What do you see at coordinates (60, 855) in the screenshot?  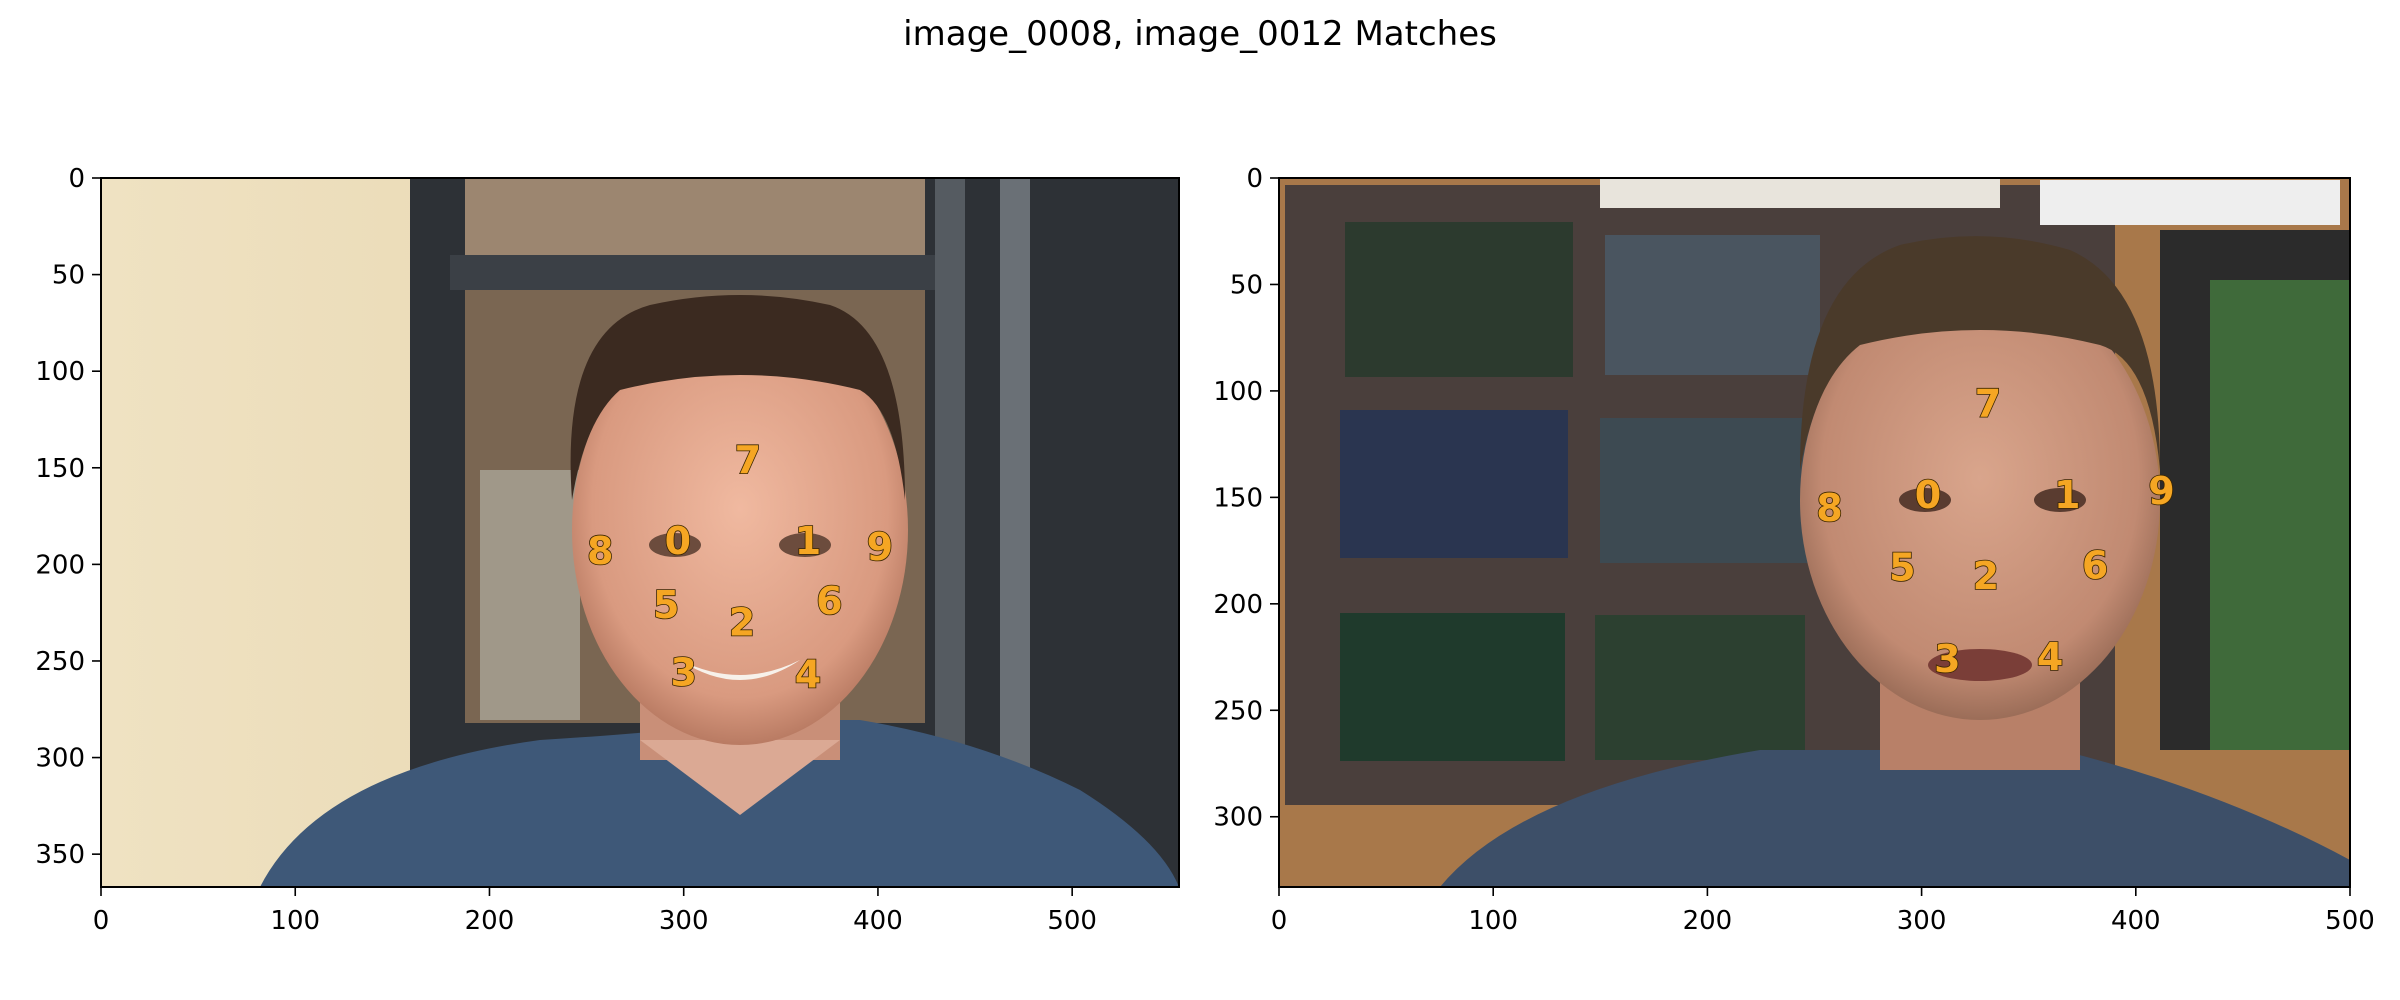 I see `left-ytick-label: 350` at bounding box center [60, 855].